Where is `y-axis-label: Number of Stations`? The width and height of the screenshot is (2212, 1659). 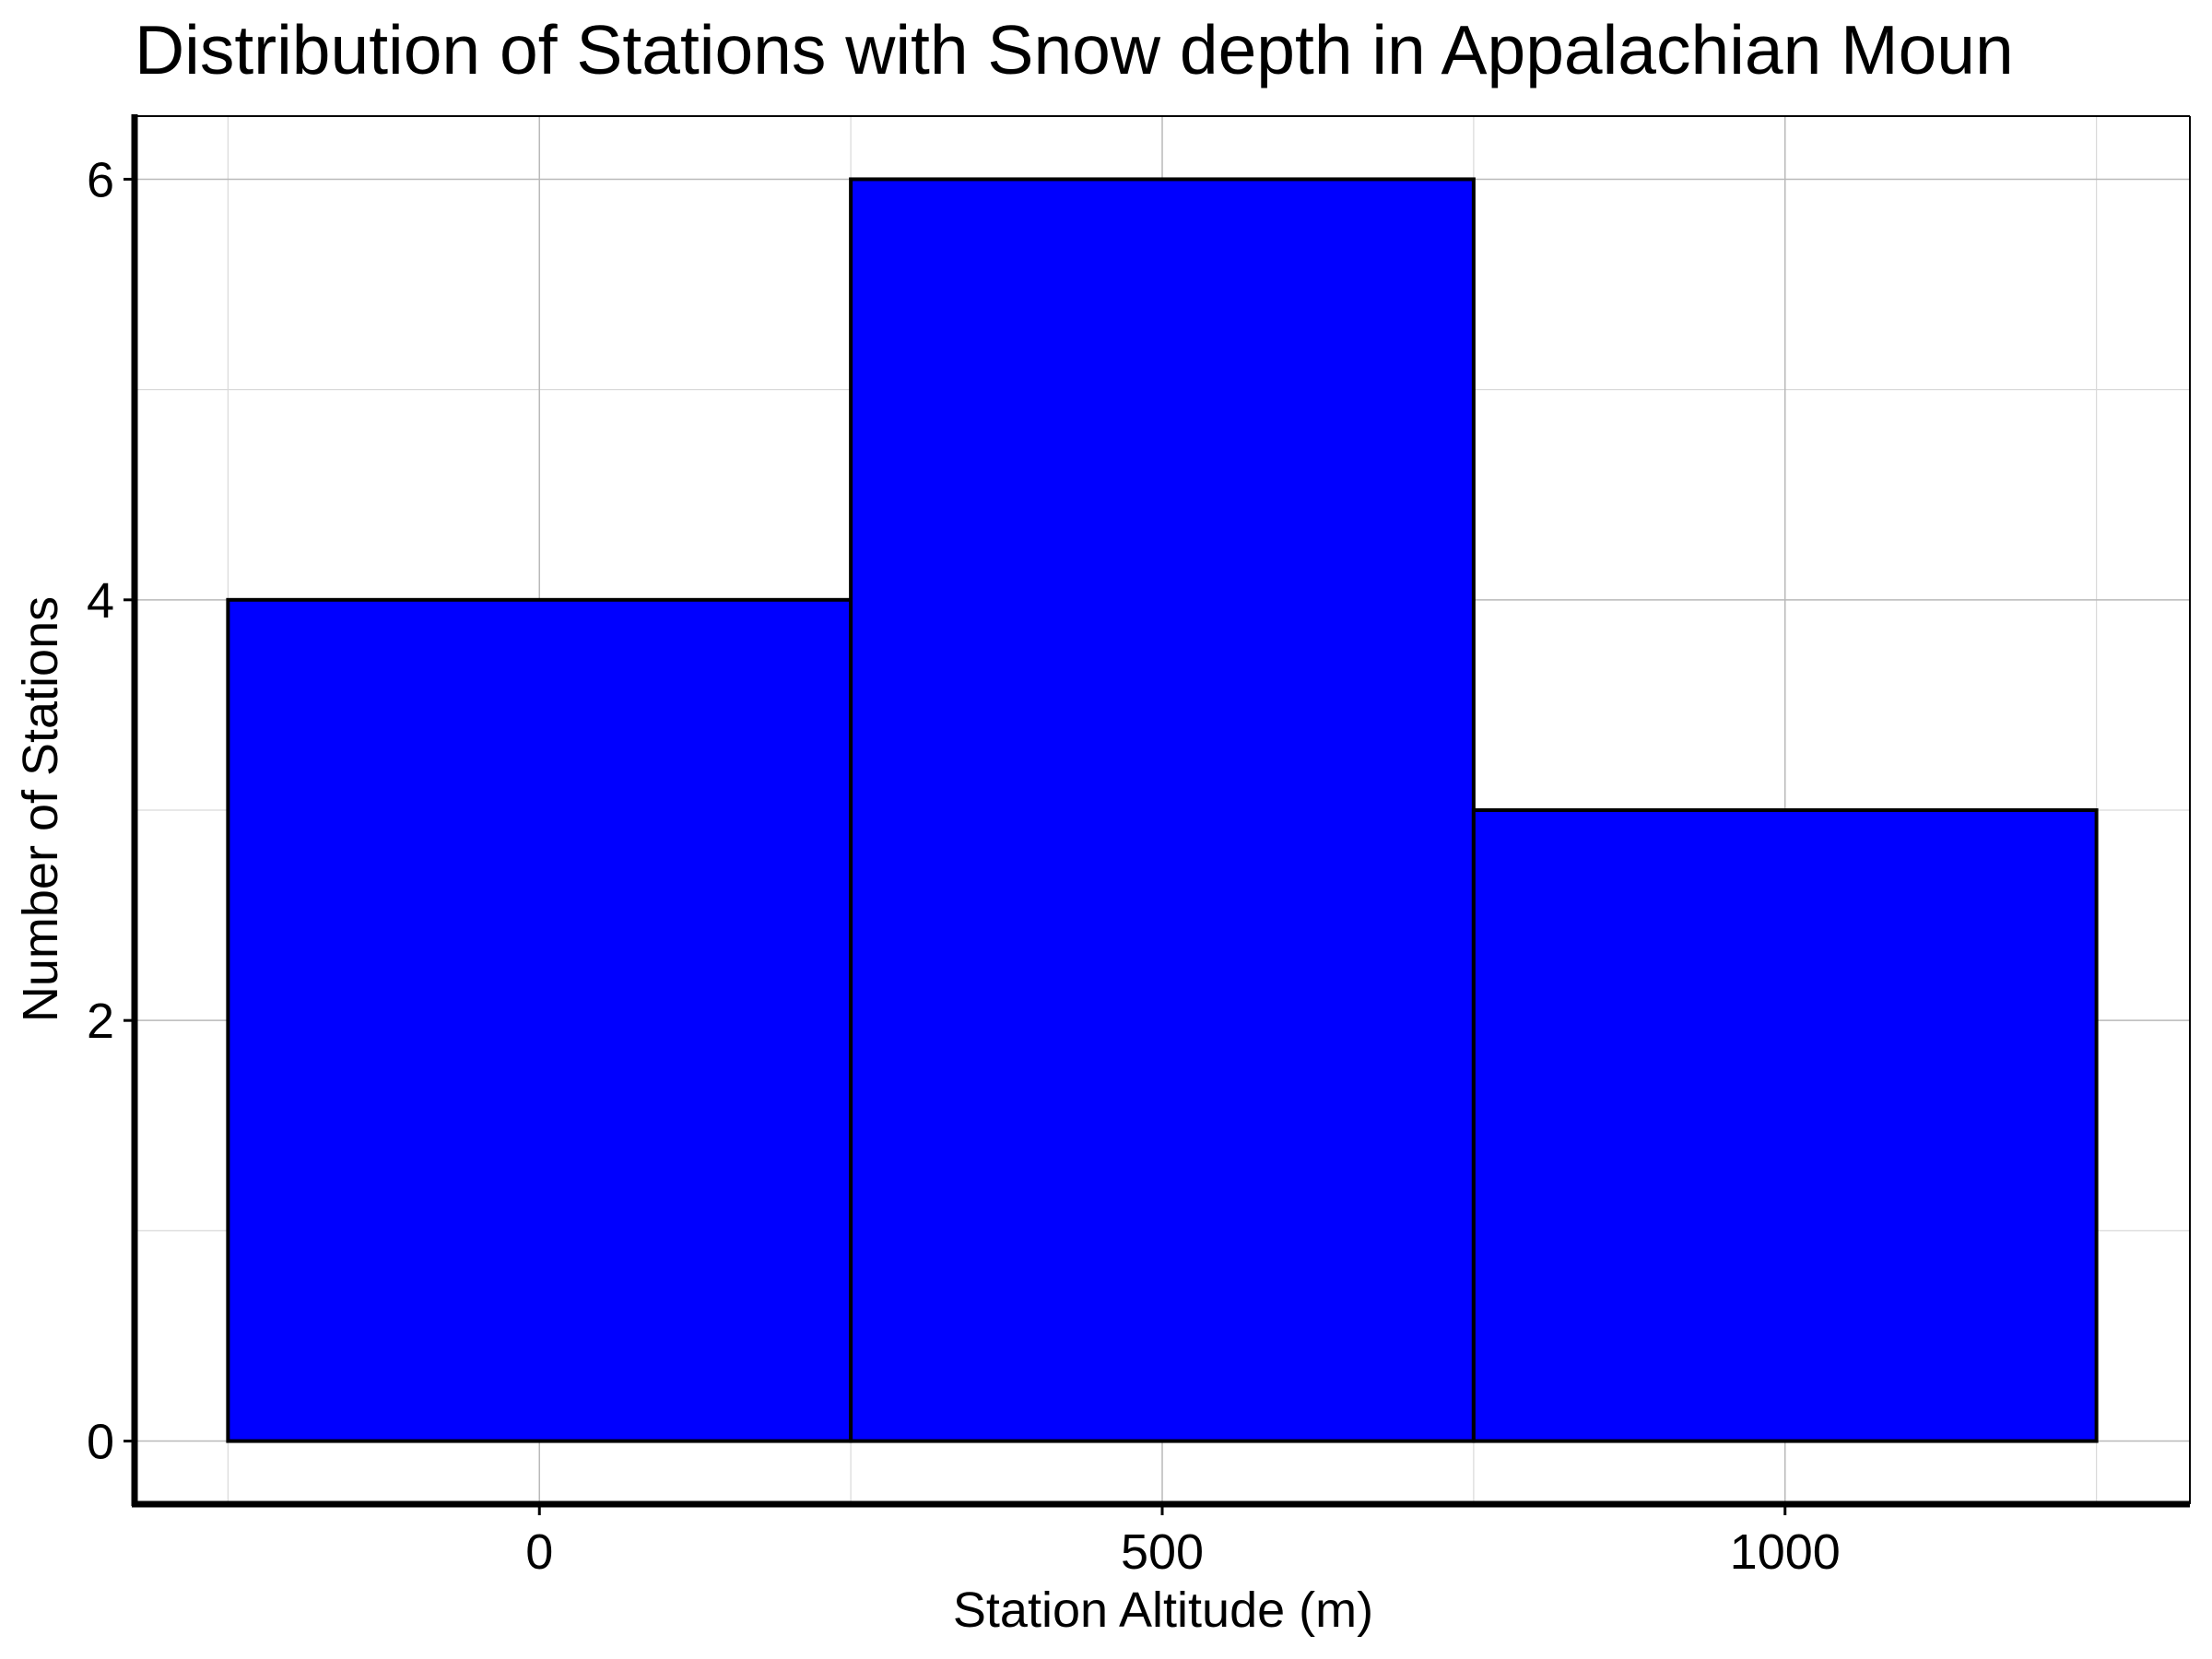 y-axis-label: Number of Stations is located at coordinates (40, 809).